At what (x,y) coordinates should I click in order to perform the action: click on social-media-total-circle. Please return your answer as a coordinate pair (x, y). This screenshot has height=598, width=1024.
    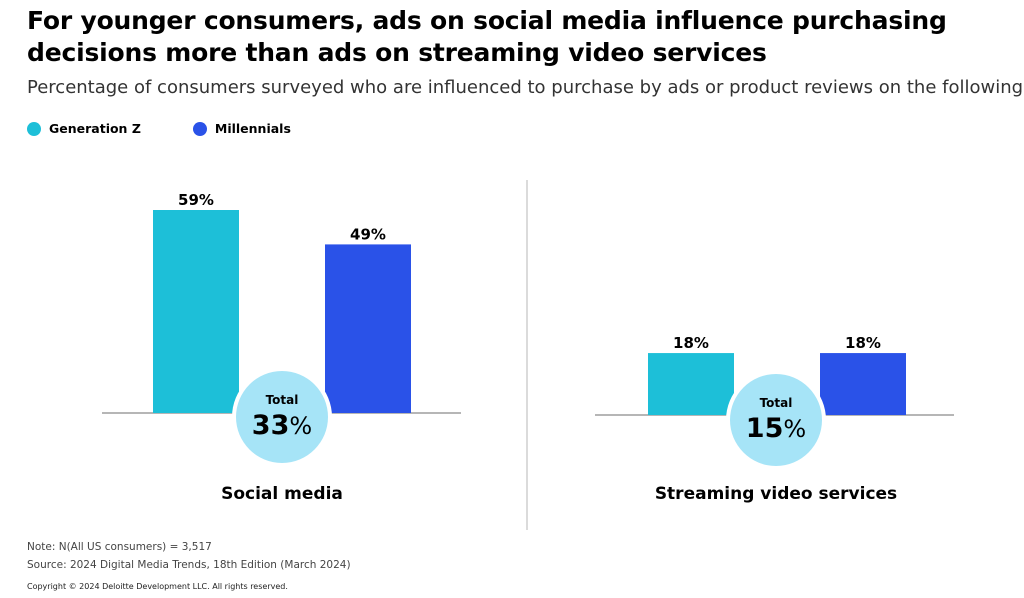
    Looking at the image, I should click on (282, 417).